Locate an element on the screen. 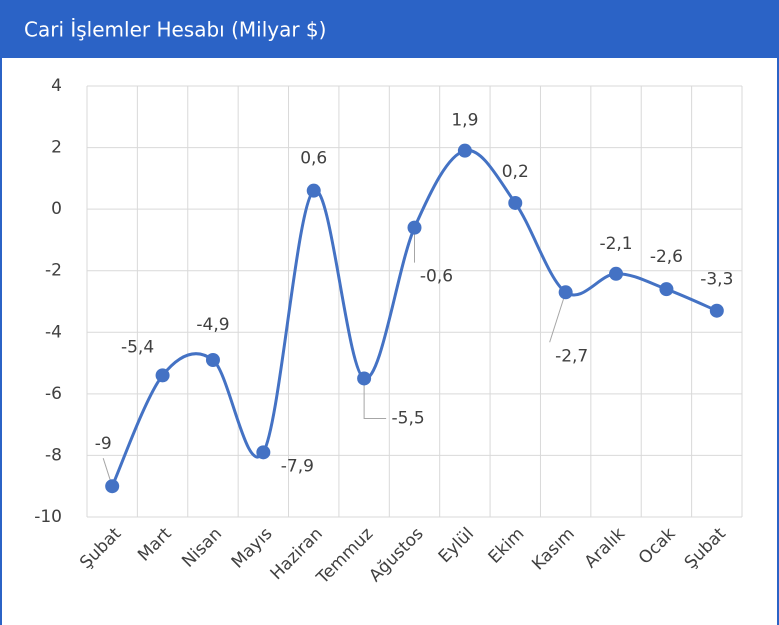 The height and width of the screenshot is (625, 779). data-label: 0,2 is located at coordinates (515, 172).